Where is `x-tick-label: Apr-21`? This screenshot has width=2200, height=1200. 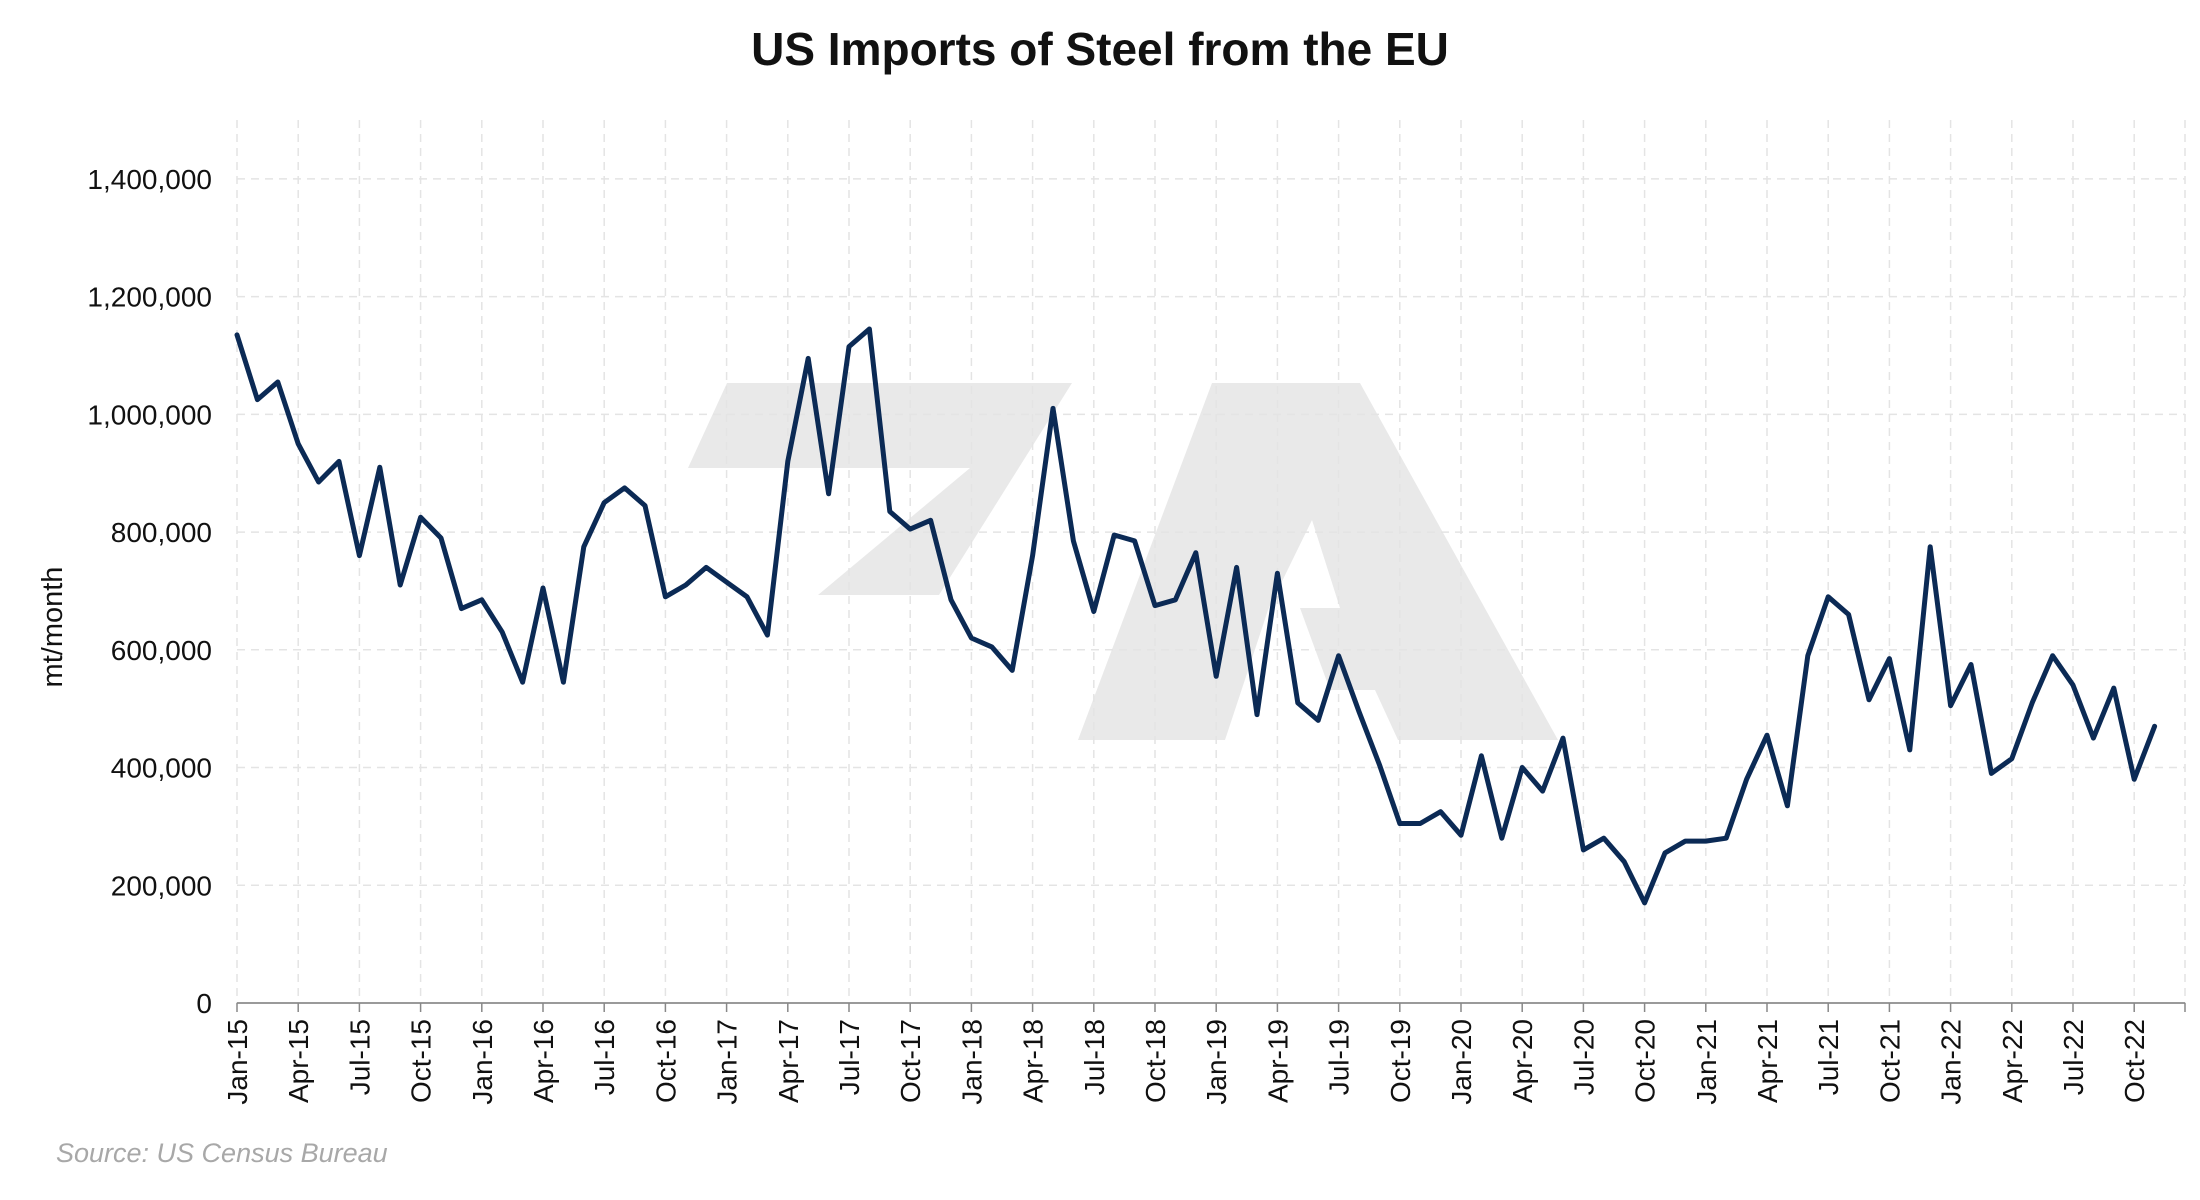
x-tick-label: Apr-21 is located at coordinates (1767, 1061).